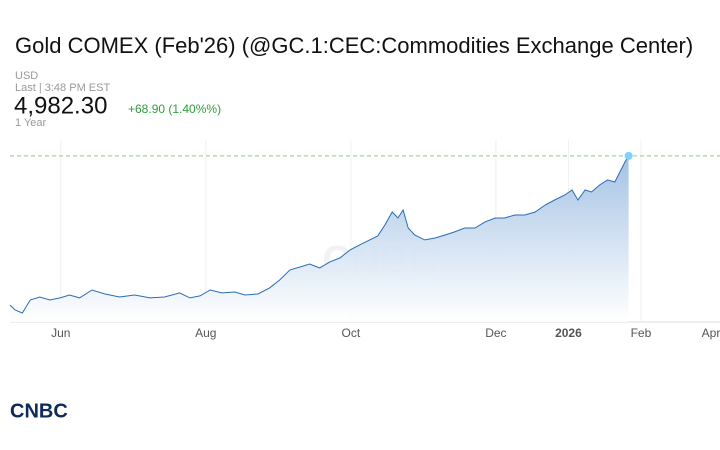  I want to click on logo: CNBC, so click(39, 411).